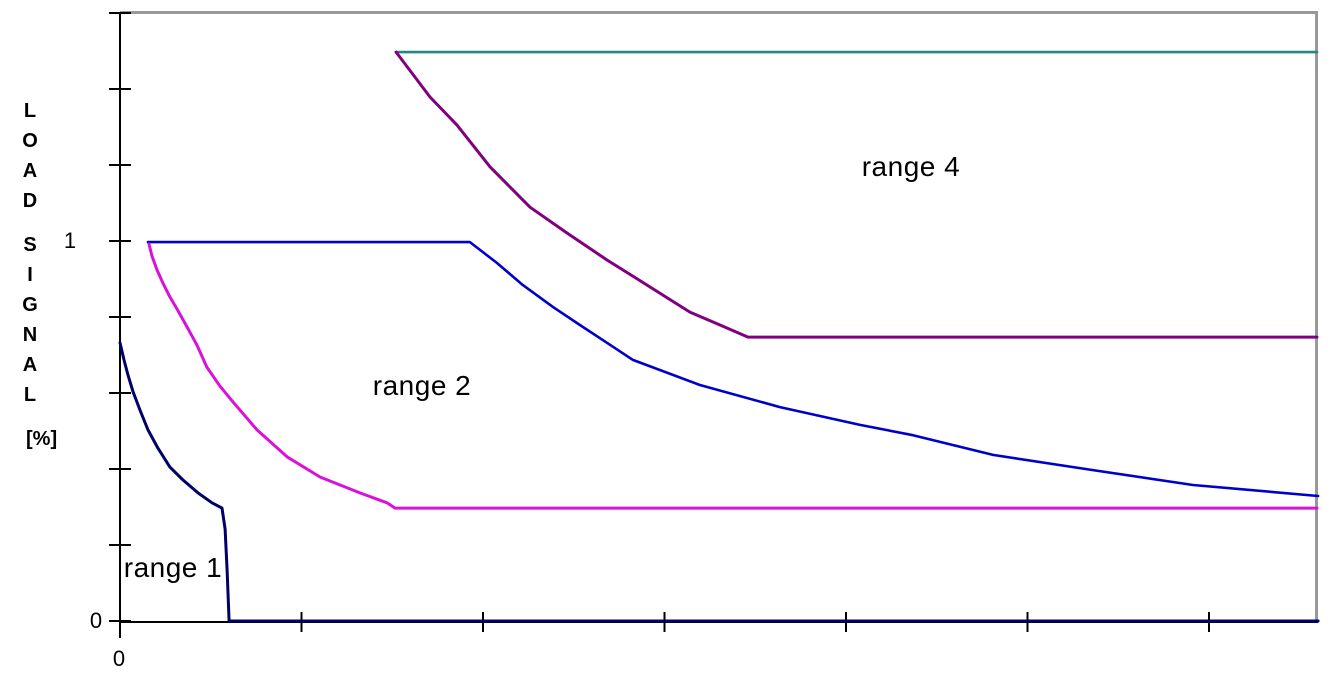 This screenshot has width=1338, height=674. What do you see at coordinates (30, 201) in the screenshot?
I see `y-axis-title-char: D` at bounding box center [30, 201].